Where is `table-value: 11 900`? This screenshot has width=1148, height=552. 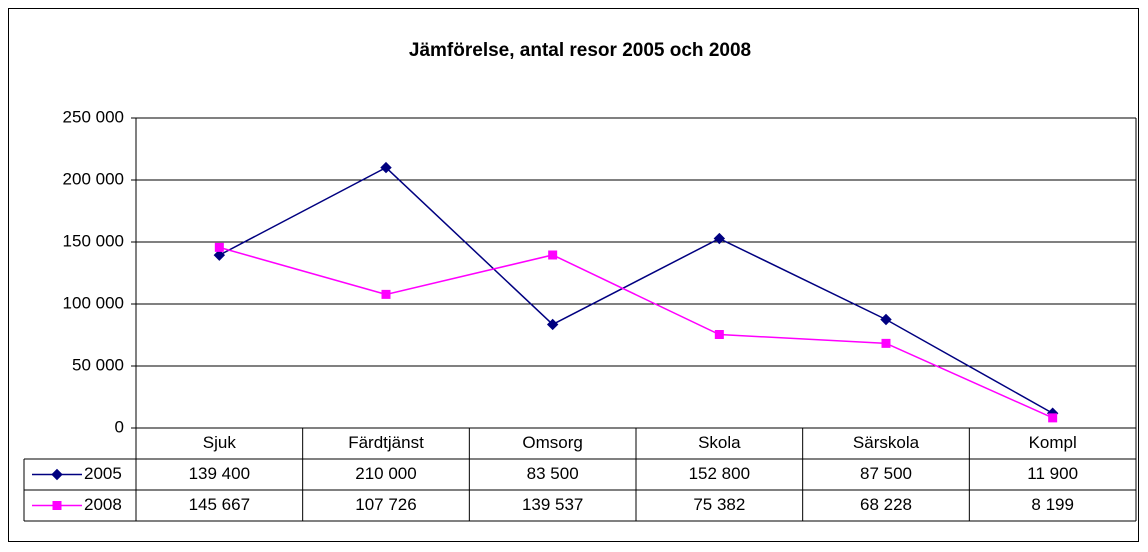 table-value: 11 900 is located at coordinates (1052, 473).